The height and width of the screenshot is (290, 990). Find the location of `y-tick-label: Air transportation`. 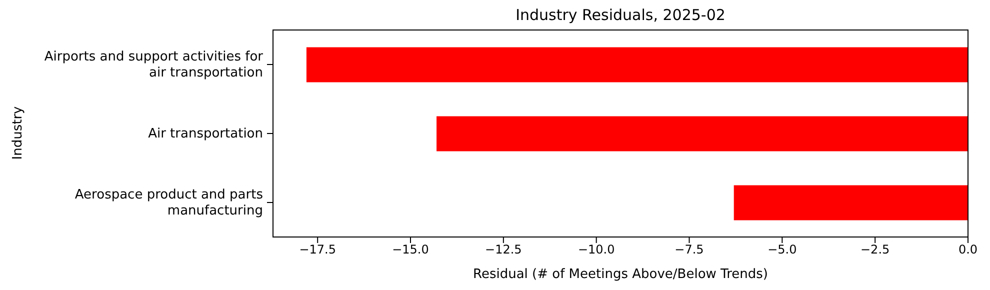

y-tick-label: Air transportation is located at coordinates (205, 133).